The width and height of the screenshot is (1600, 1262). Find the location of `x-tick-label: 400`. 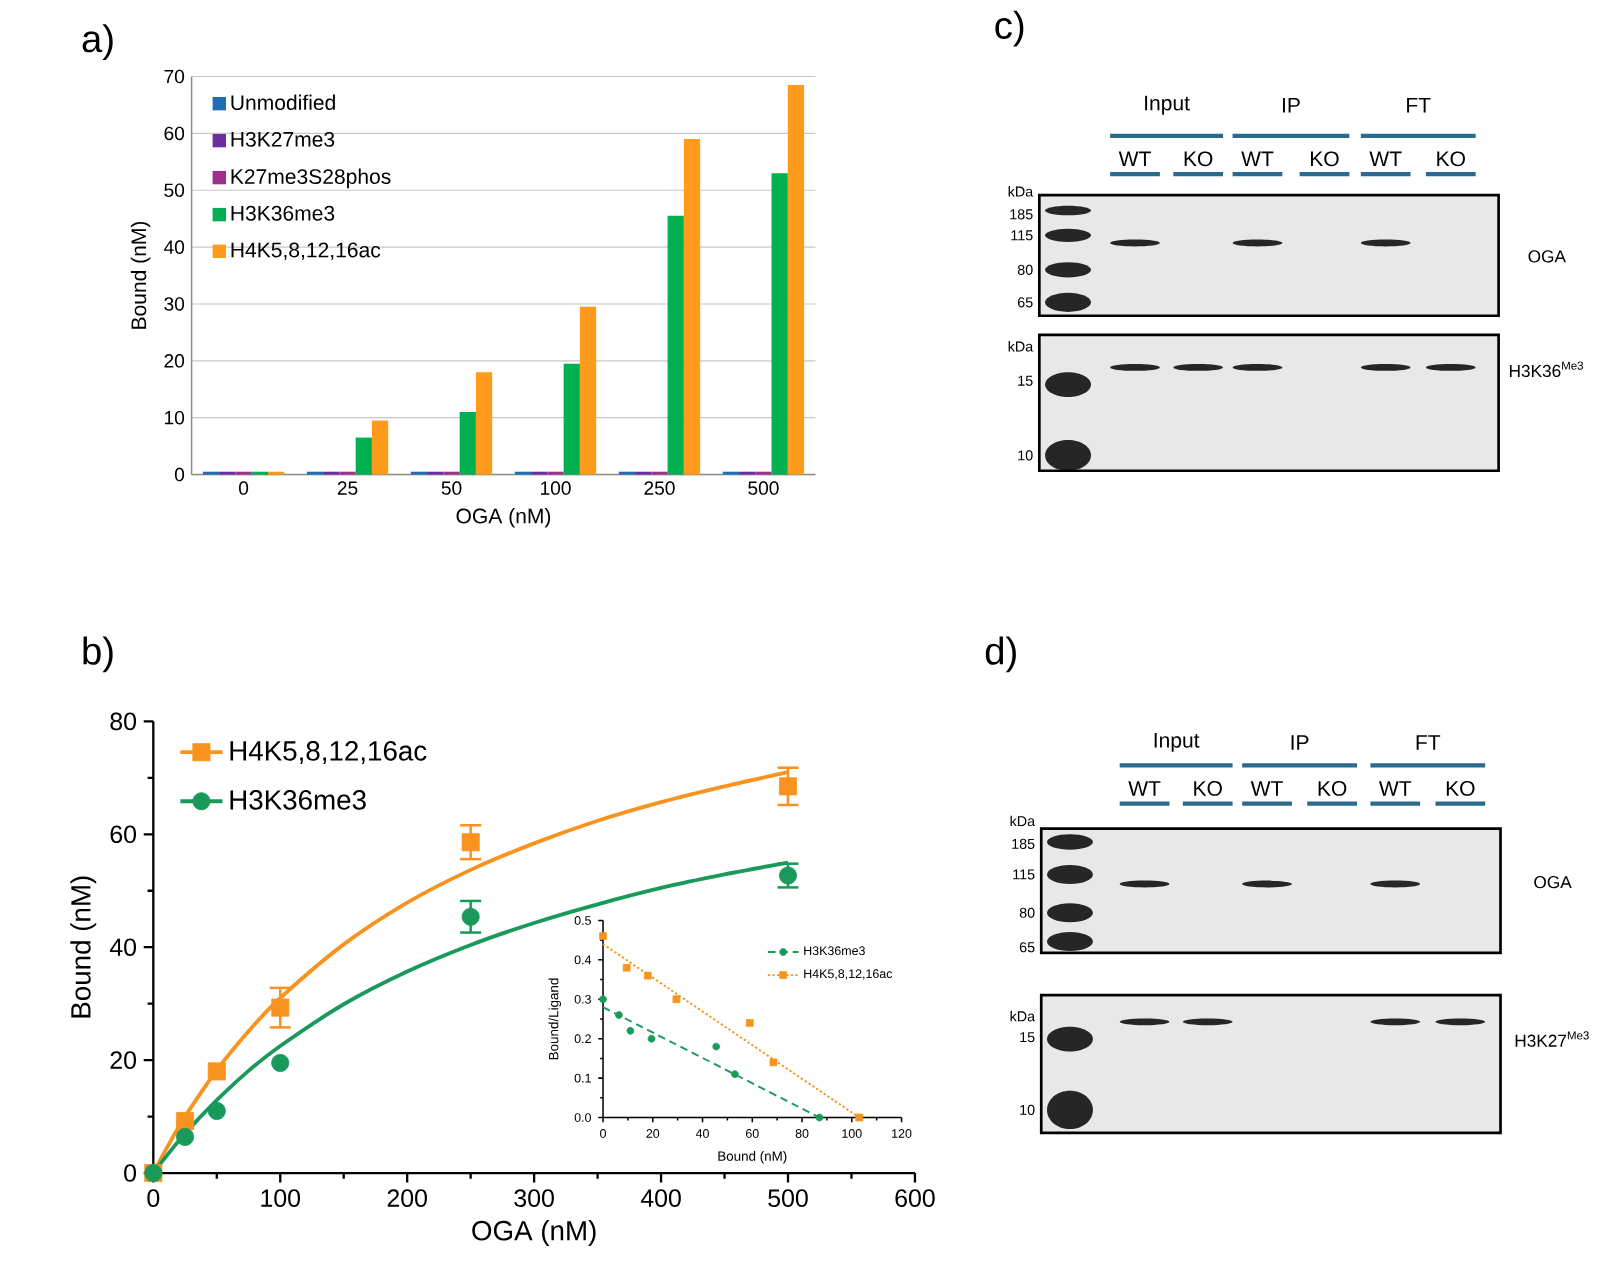

x-tick-label: 400 is located at coordinates (660, 1197).